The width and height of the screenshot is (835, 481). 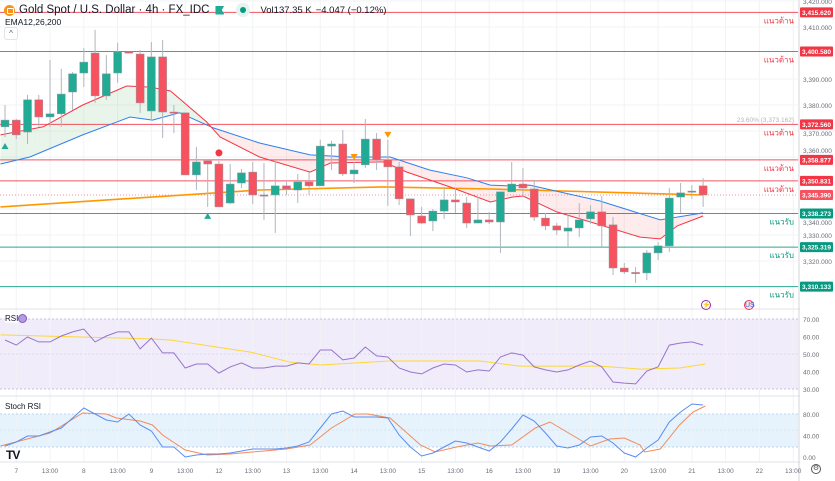 I want to click on lightning-event-icon: ⚡, so click(x=706, y=305).